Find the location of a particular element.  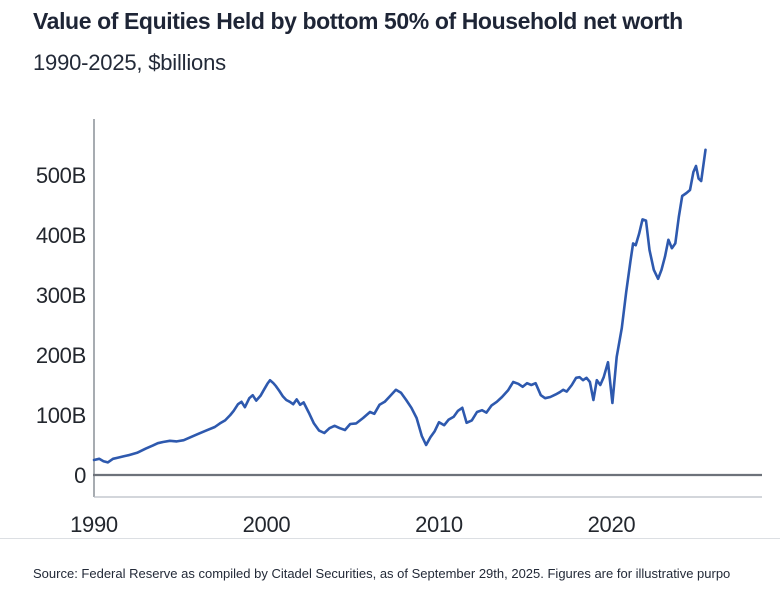

x-tick-label: 2010 is located at coordinates (439, 523).